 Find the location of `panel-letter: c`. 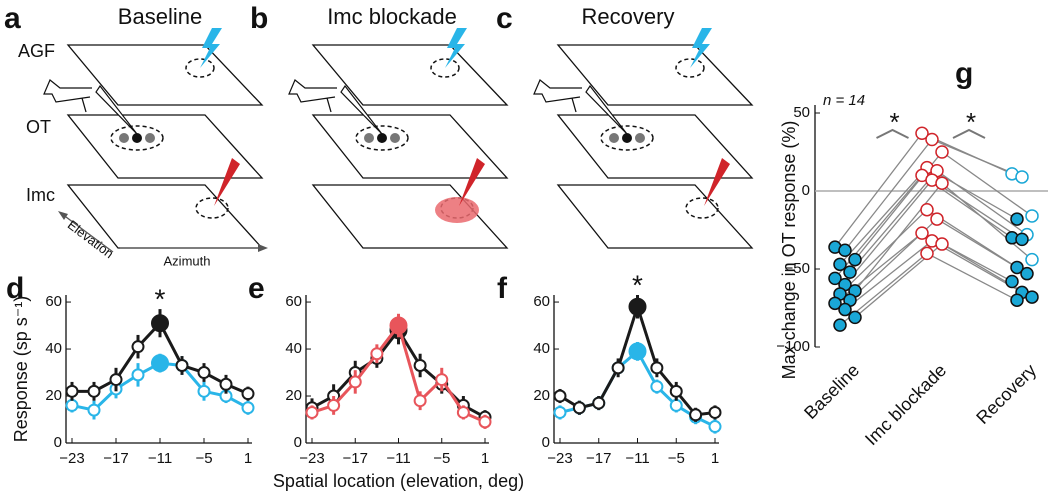

panel-letter: c is located at coordinates (504, 18).